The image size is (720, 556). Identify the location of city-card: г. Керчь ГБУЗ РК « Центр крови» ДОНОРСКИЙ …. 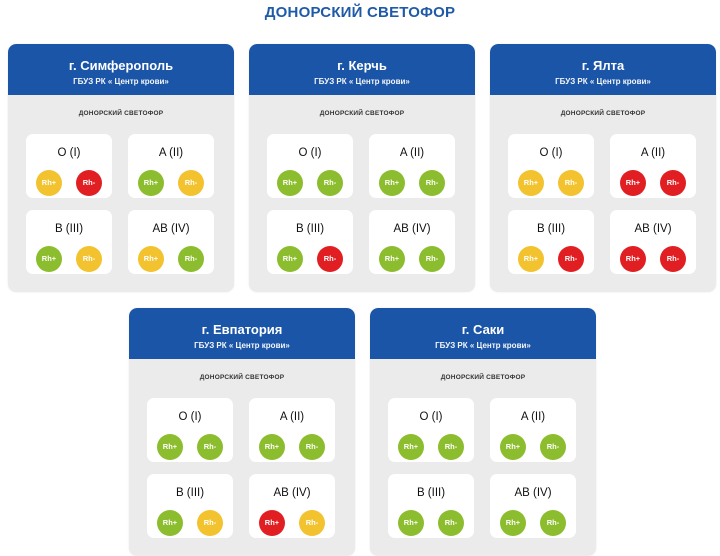
(362, 168).